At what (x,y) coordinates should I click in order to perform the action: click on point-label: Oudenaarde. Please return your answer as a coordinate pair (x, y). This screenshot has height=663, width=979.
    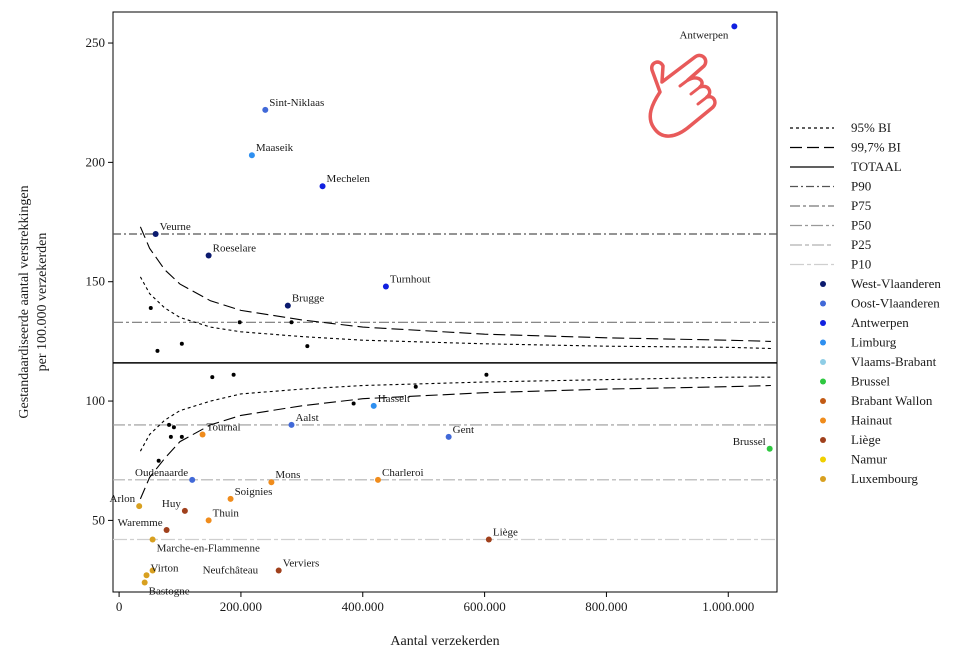
    Looking at the image, I should click on (161, 473).